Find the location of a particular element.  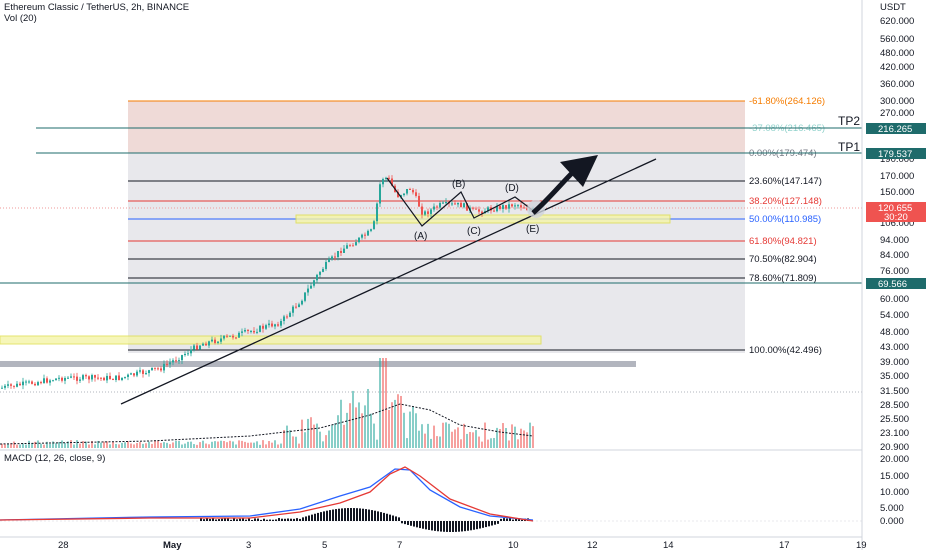

tp1-price-tag is located at coordinates (896, 153).